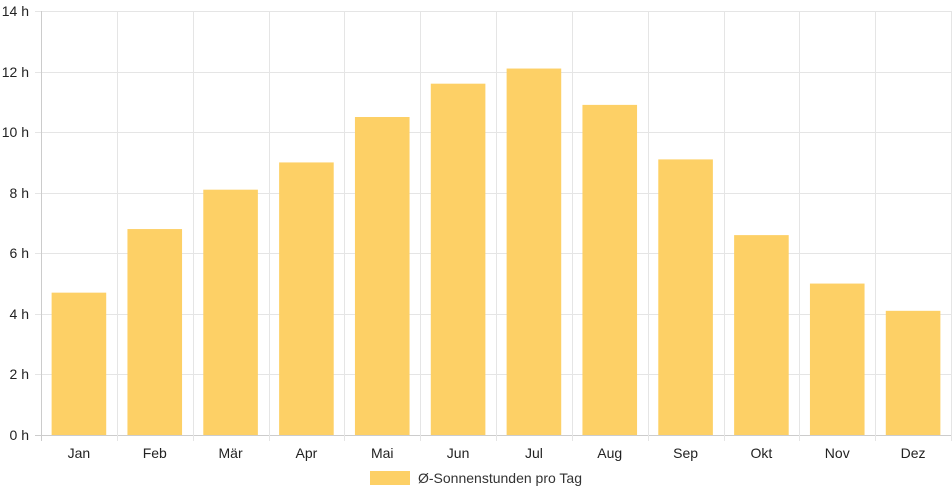 This screenshot has width=952, height=500. I want to click on x-tick-label: Sep, so click(685, 453).